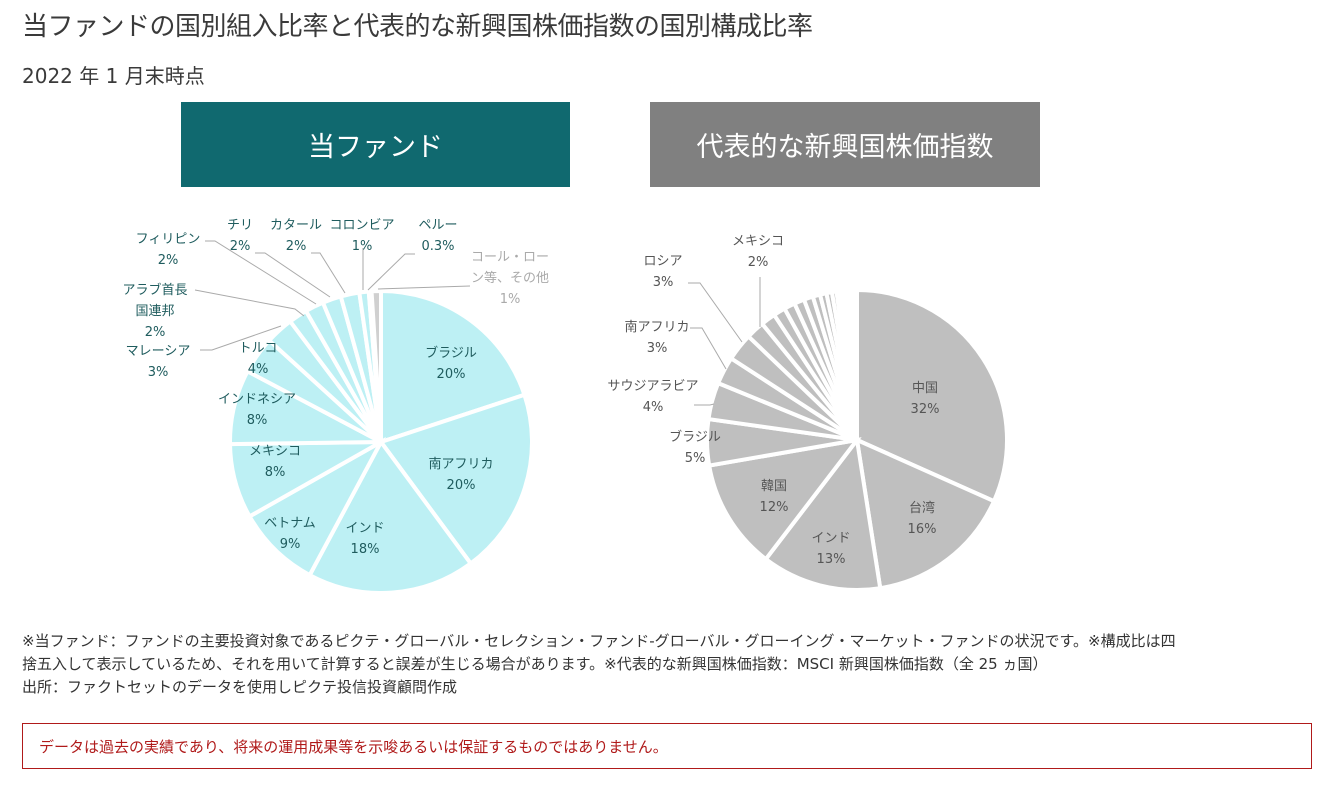 The height and width of the screenshot is (788, 1340). What do you see at coordinates (375, 147) in the screenshot?
I see `fund-header-label: 当ファンド` at bounding box center [375, 147].